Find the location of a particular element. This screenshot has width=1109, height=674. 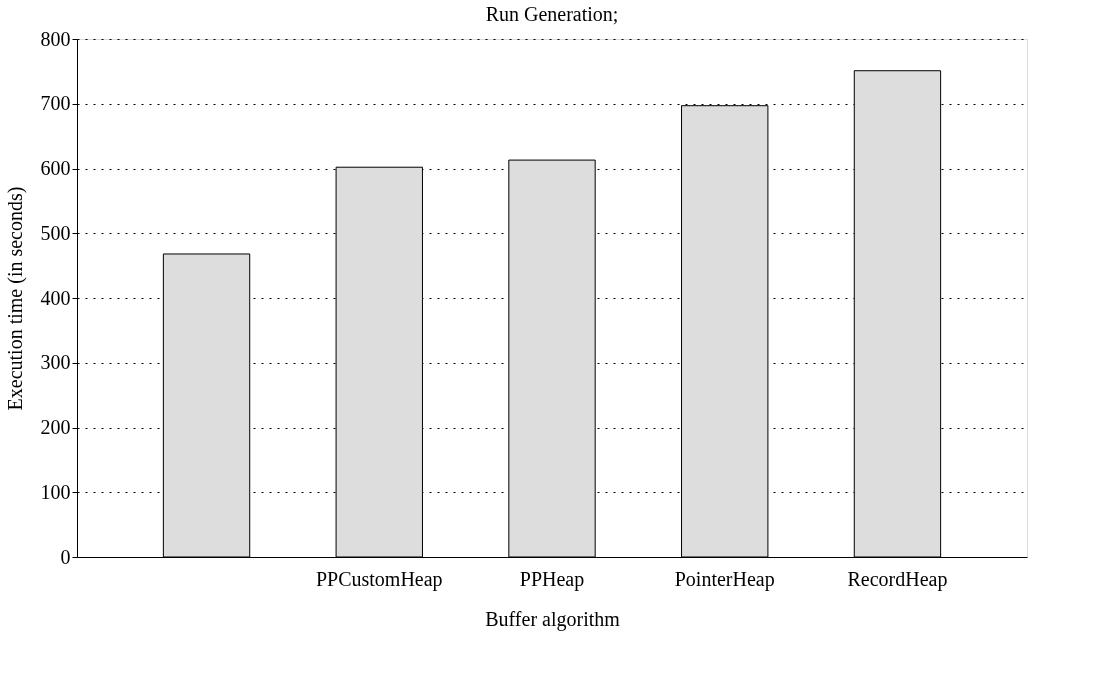

x-tick-label: PPCustomHeap is located at coordinates (379, 579).